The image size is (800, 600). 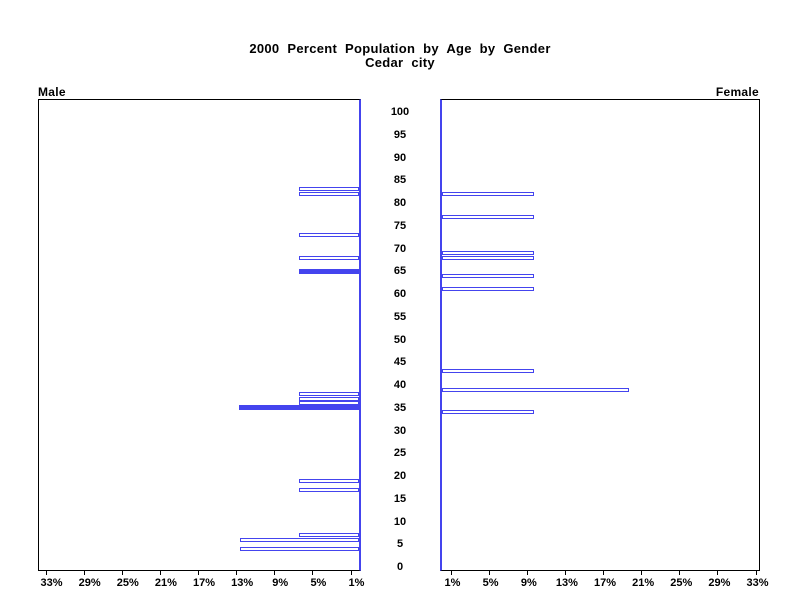 What do you see at coordinates (127, 583) in the screenshot?
I see `male-pct-label-25%: 25%` at bounding box center [127, 583].